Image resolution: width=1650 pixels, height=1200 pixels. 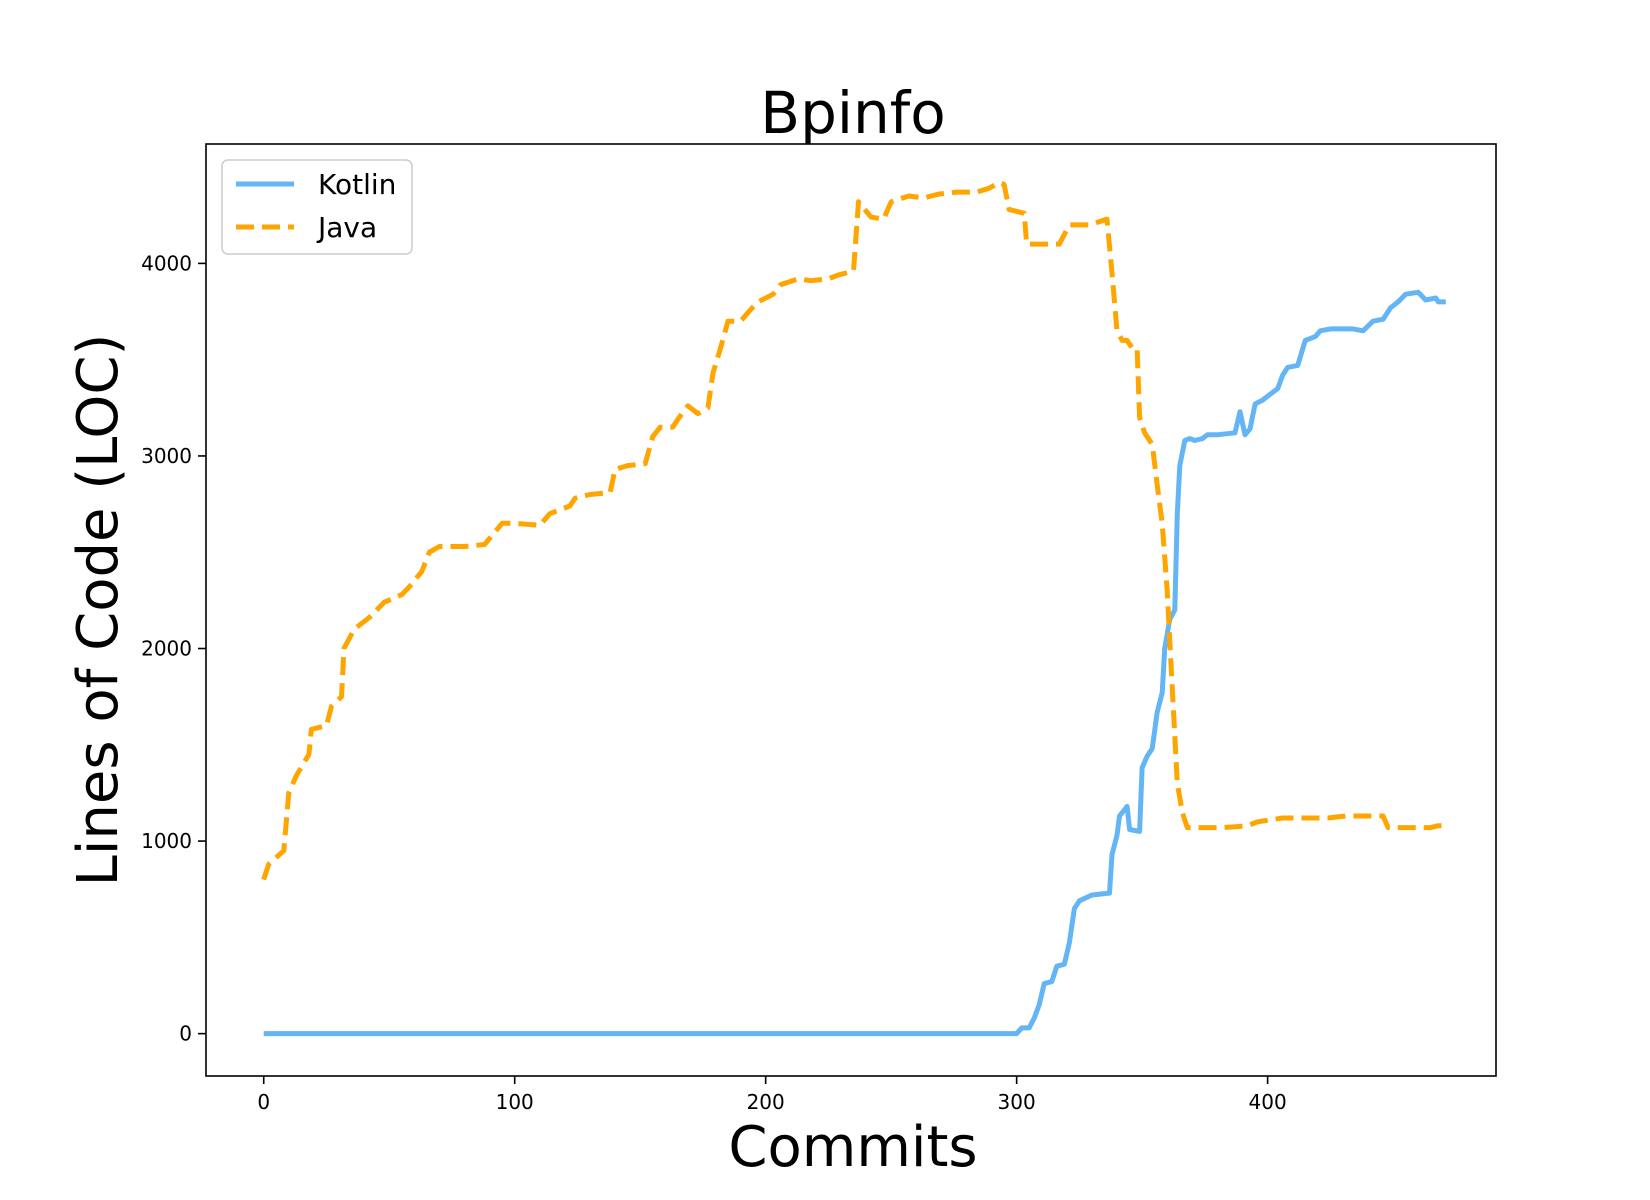 What do you see at coordinates (852, 113) in the screenshot?
I see `chart-title: Bpinfo` at bounding box center [852, 113].